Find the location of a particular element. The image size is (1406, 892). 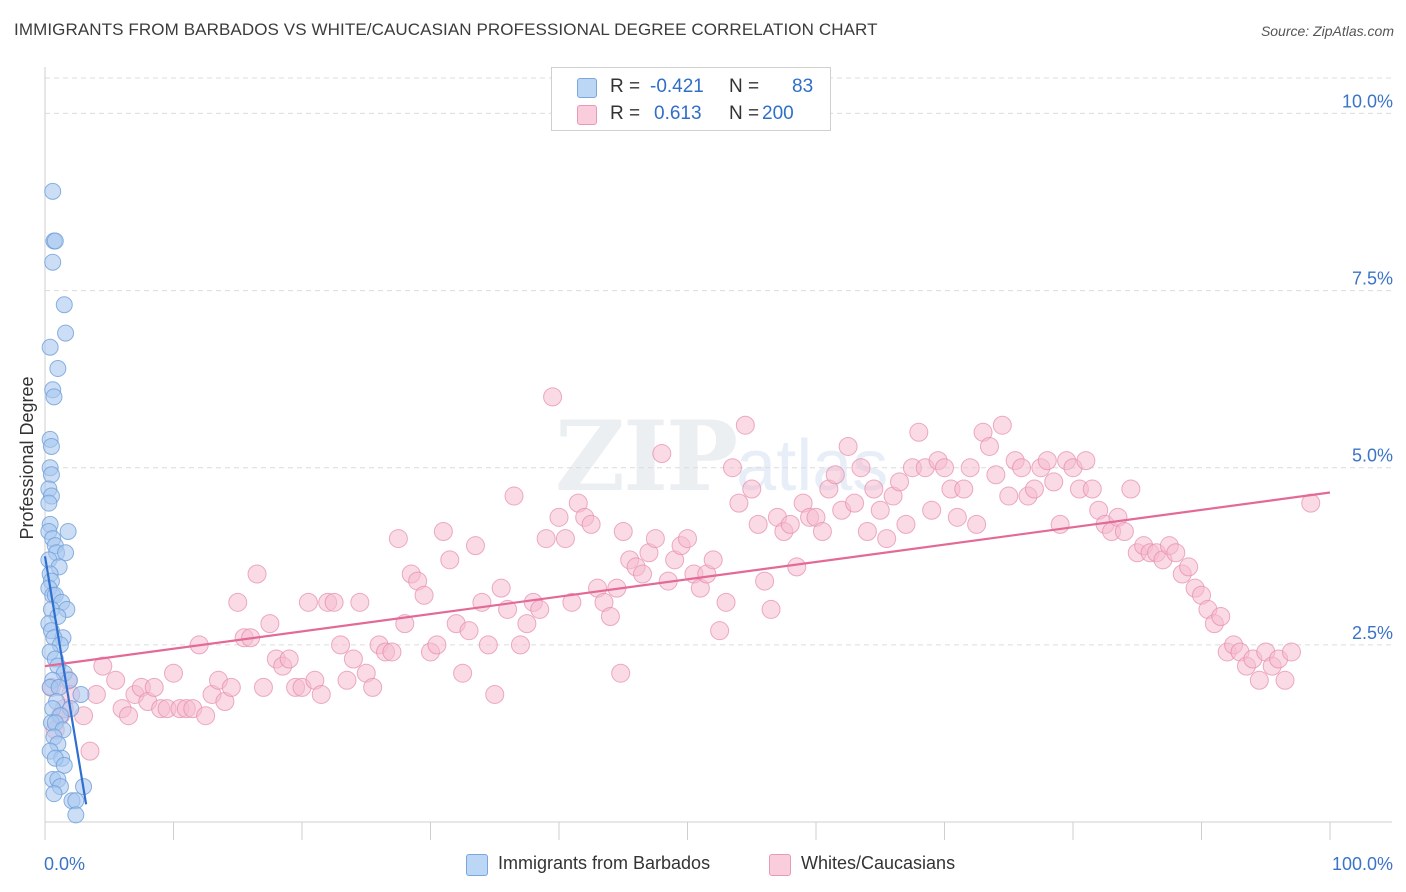

correlation-legend: R = -0.421 N = 83 R = 0.613 N = 200 is located at coordinates (691, 99).